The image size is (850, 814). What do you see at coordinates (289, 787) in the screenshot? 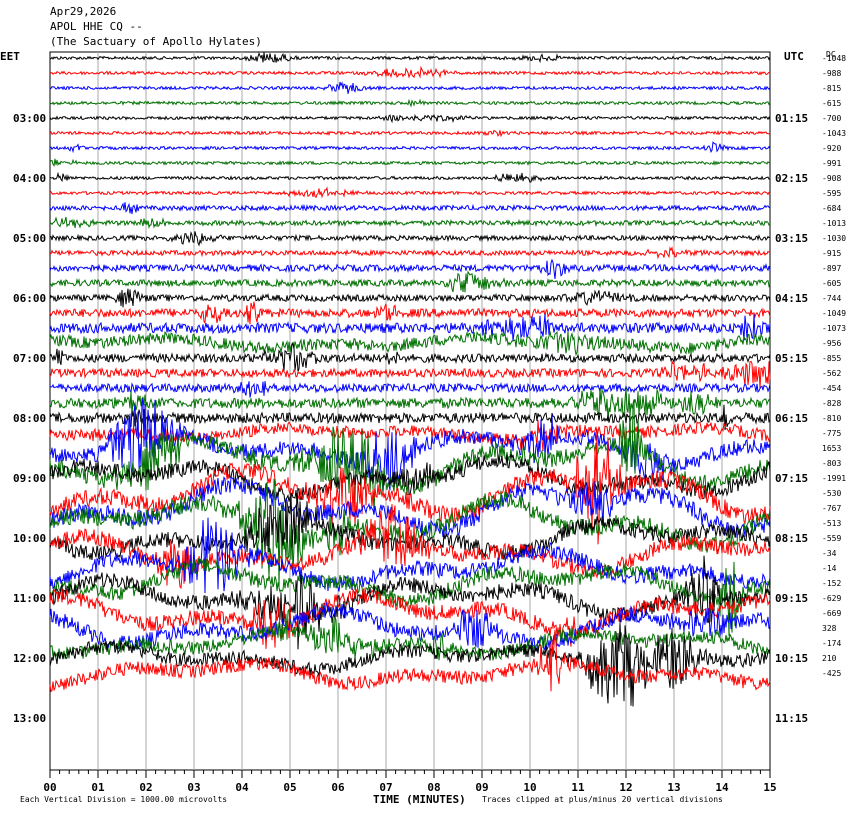
I see `x-tick-label: 05` at bounding box center [289, 787].